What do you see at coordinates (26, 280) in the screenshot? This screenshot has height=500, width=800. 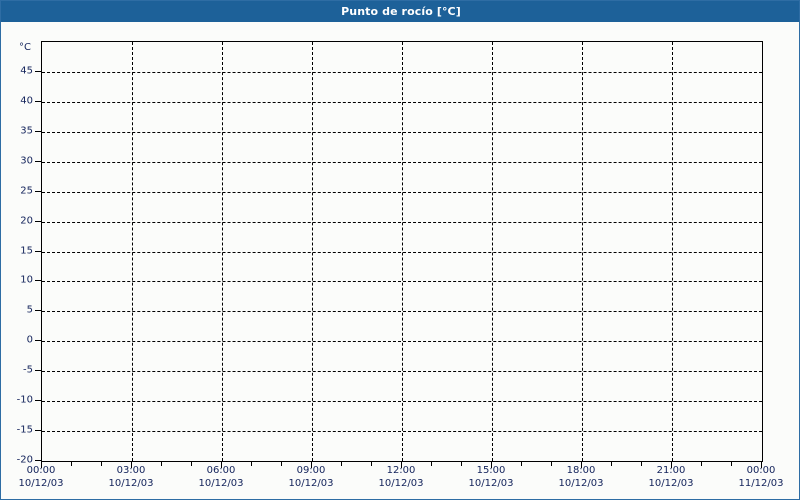 I see `y-axis-tick-label: 10` at bounding box center [26, 280].